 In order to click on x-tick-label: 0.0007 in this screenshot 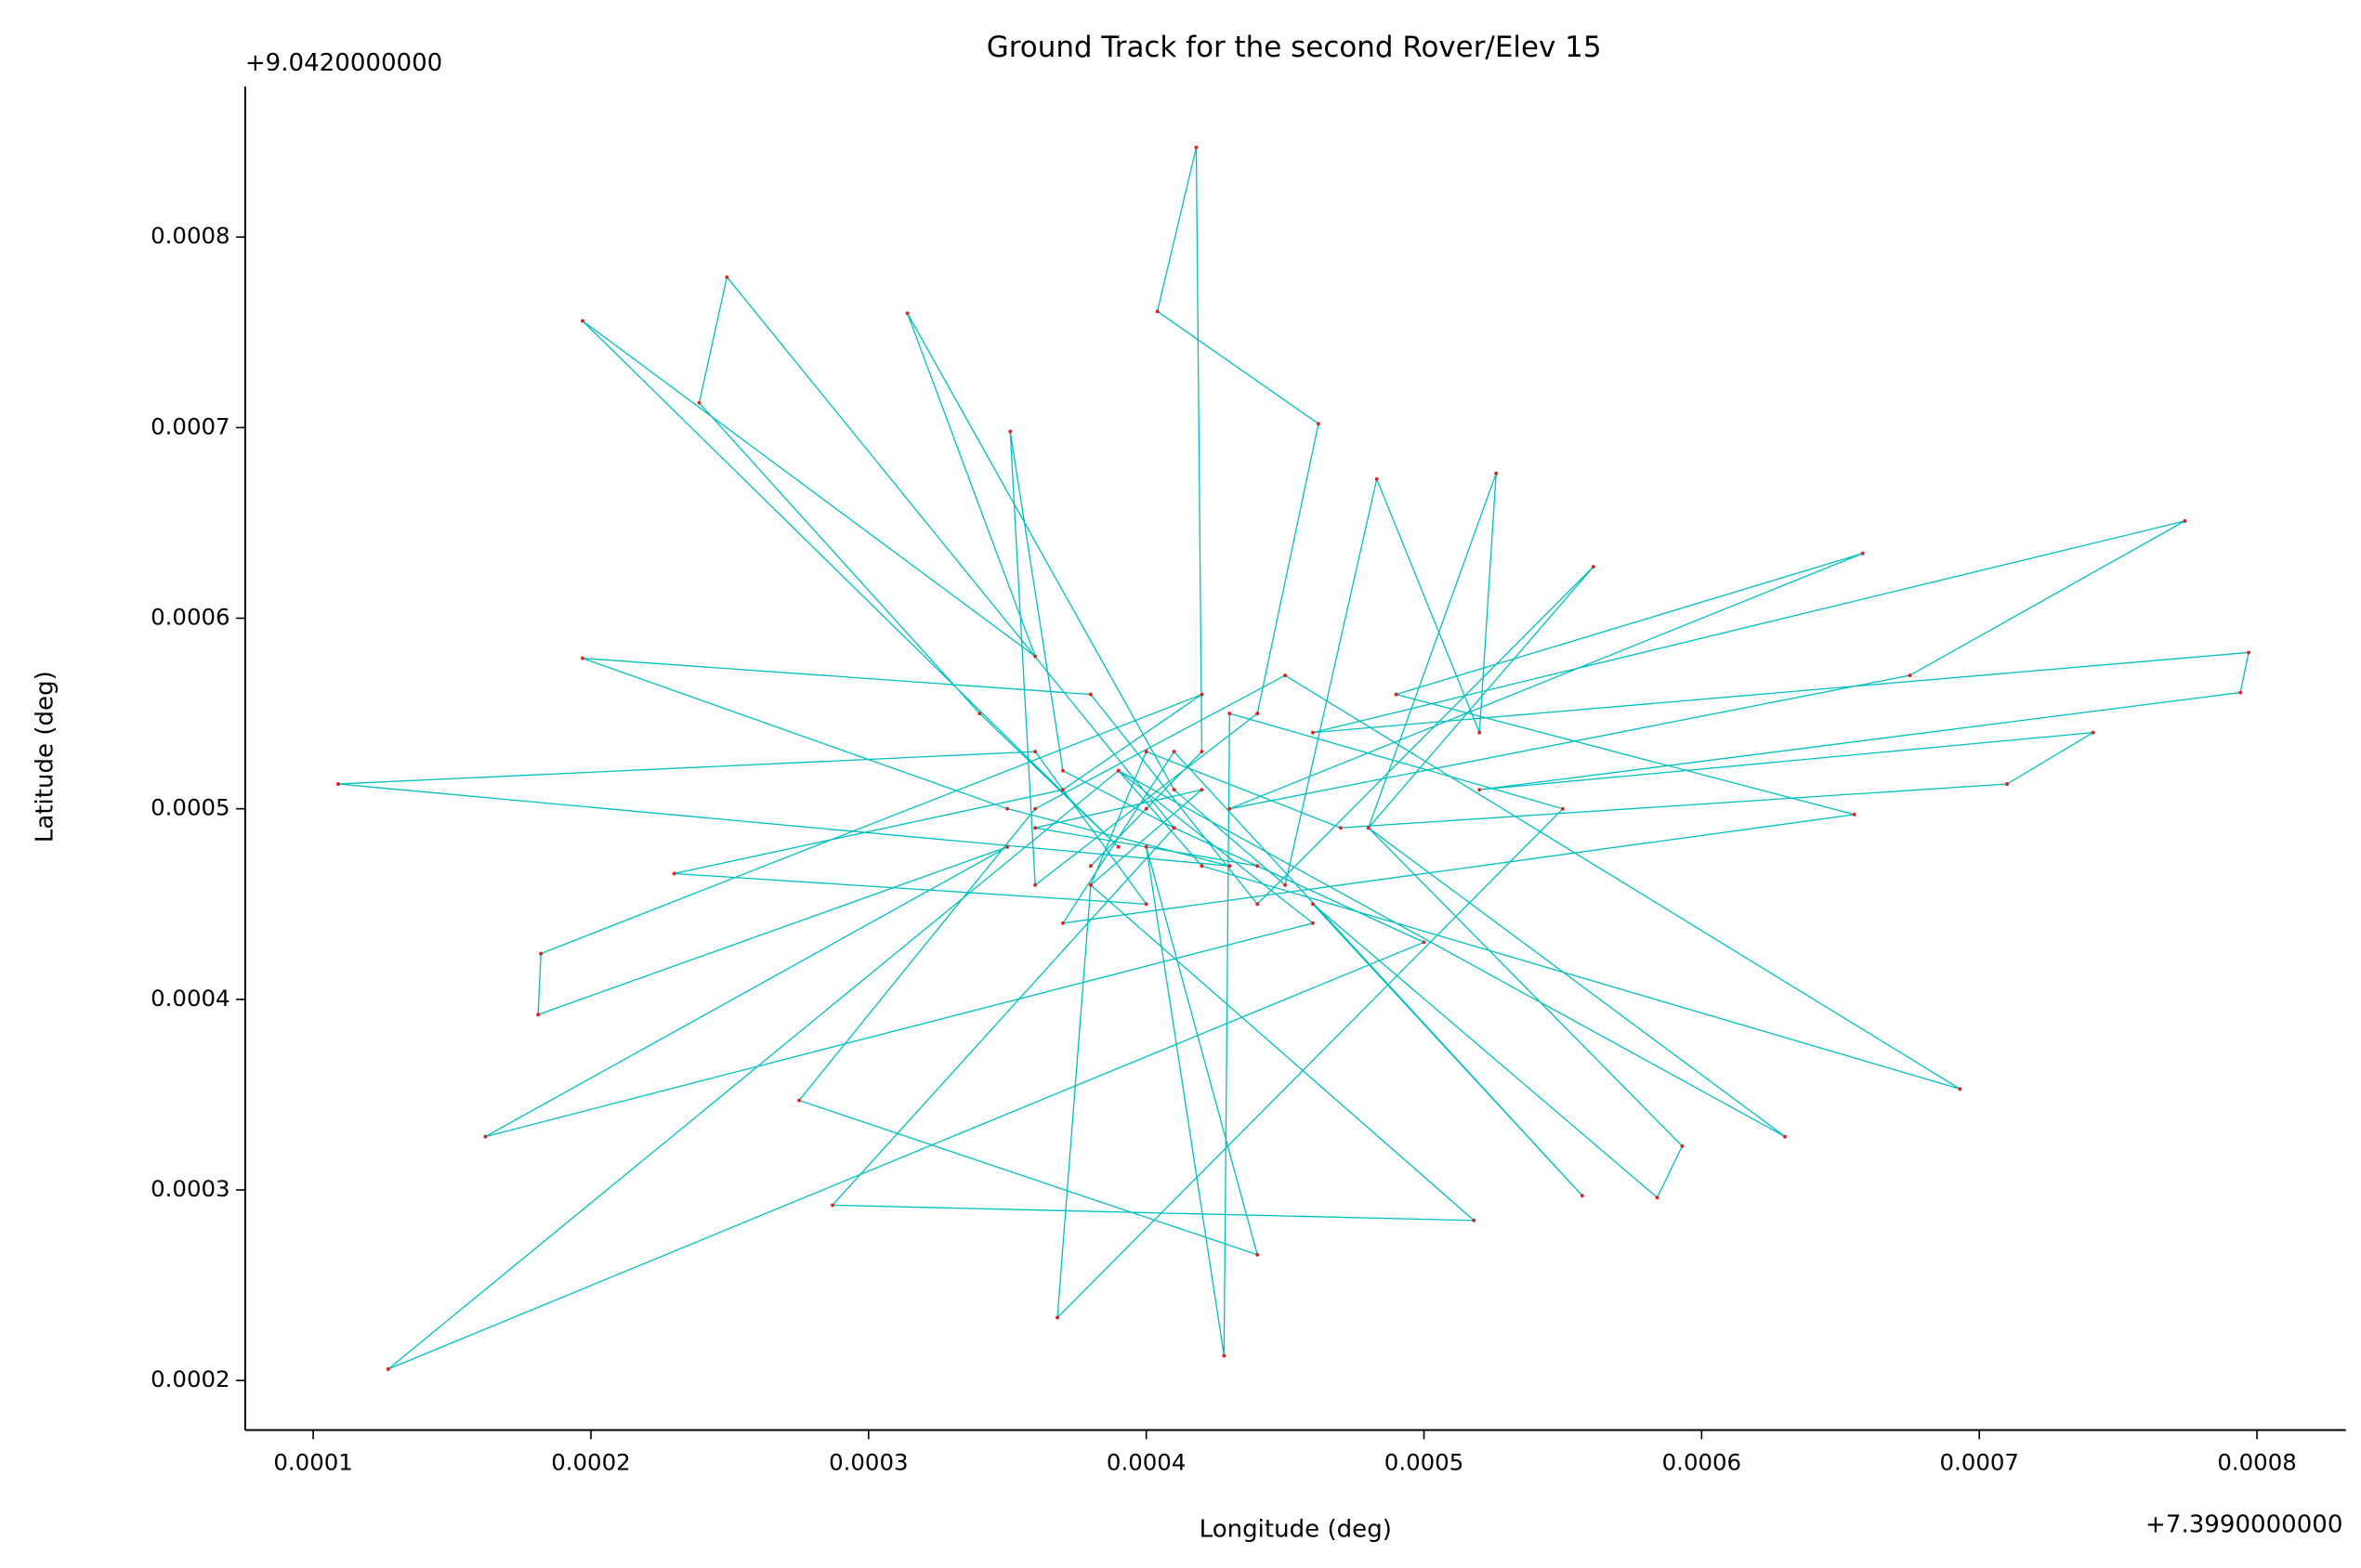, I will do `click(1979, 1461)`.